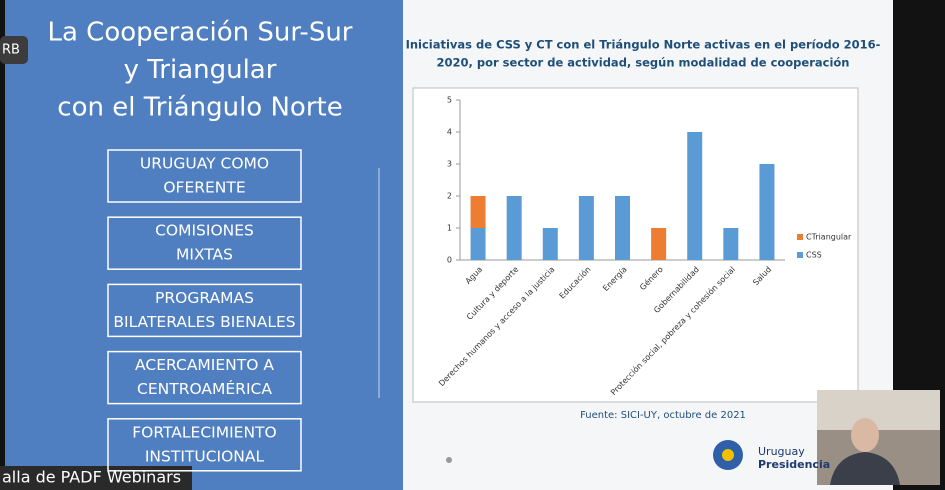  What do you see at coordinates (865, 435) in the screenshot?
I see `webcam-head` at bounding box center [865, 435].